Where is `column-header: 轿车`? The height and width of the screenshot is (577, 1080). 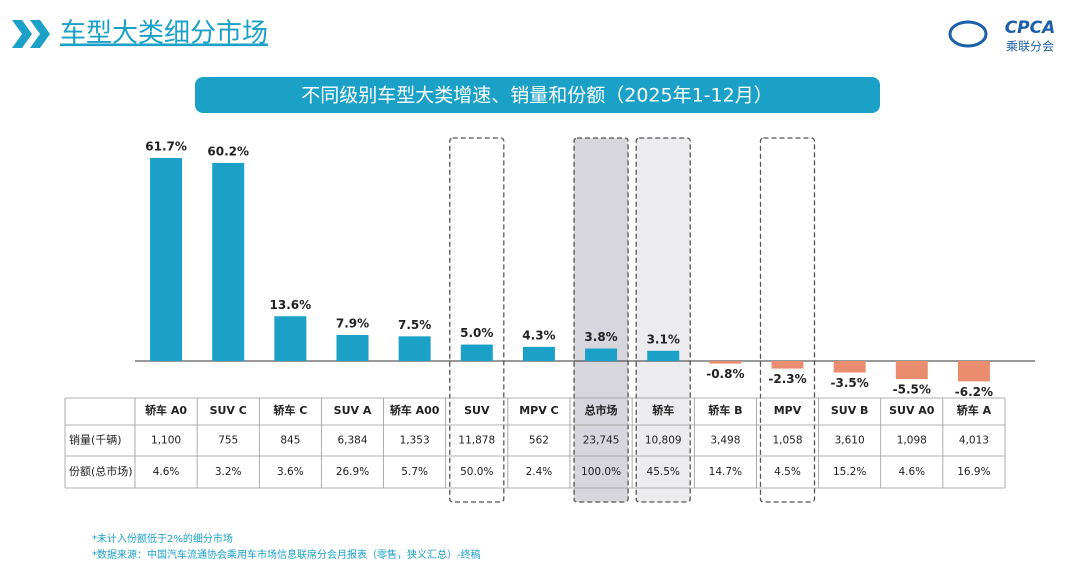
column-header: 轿车 is located at coordinates (663, 410).